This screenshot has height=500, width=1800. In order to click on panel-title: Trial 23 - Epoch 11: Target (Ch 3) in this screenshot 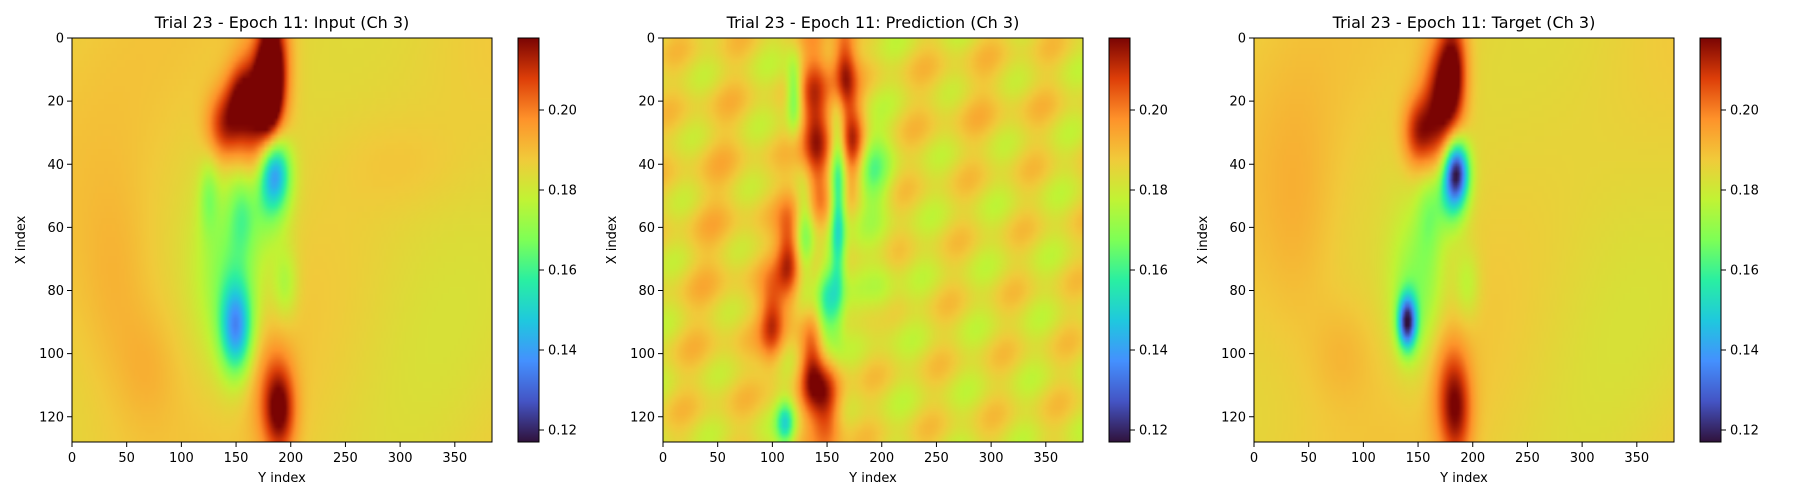, I will do `click(1464, 22)`.